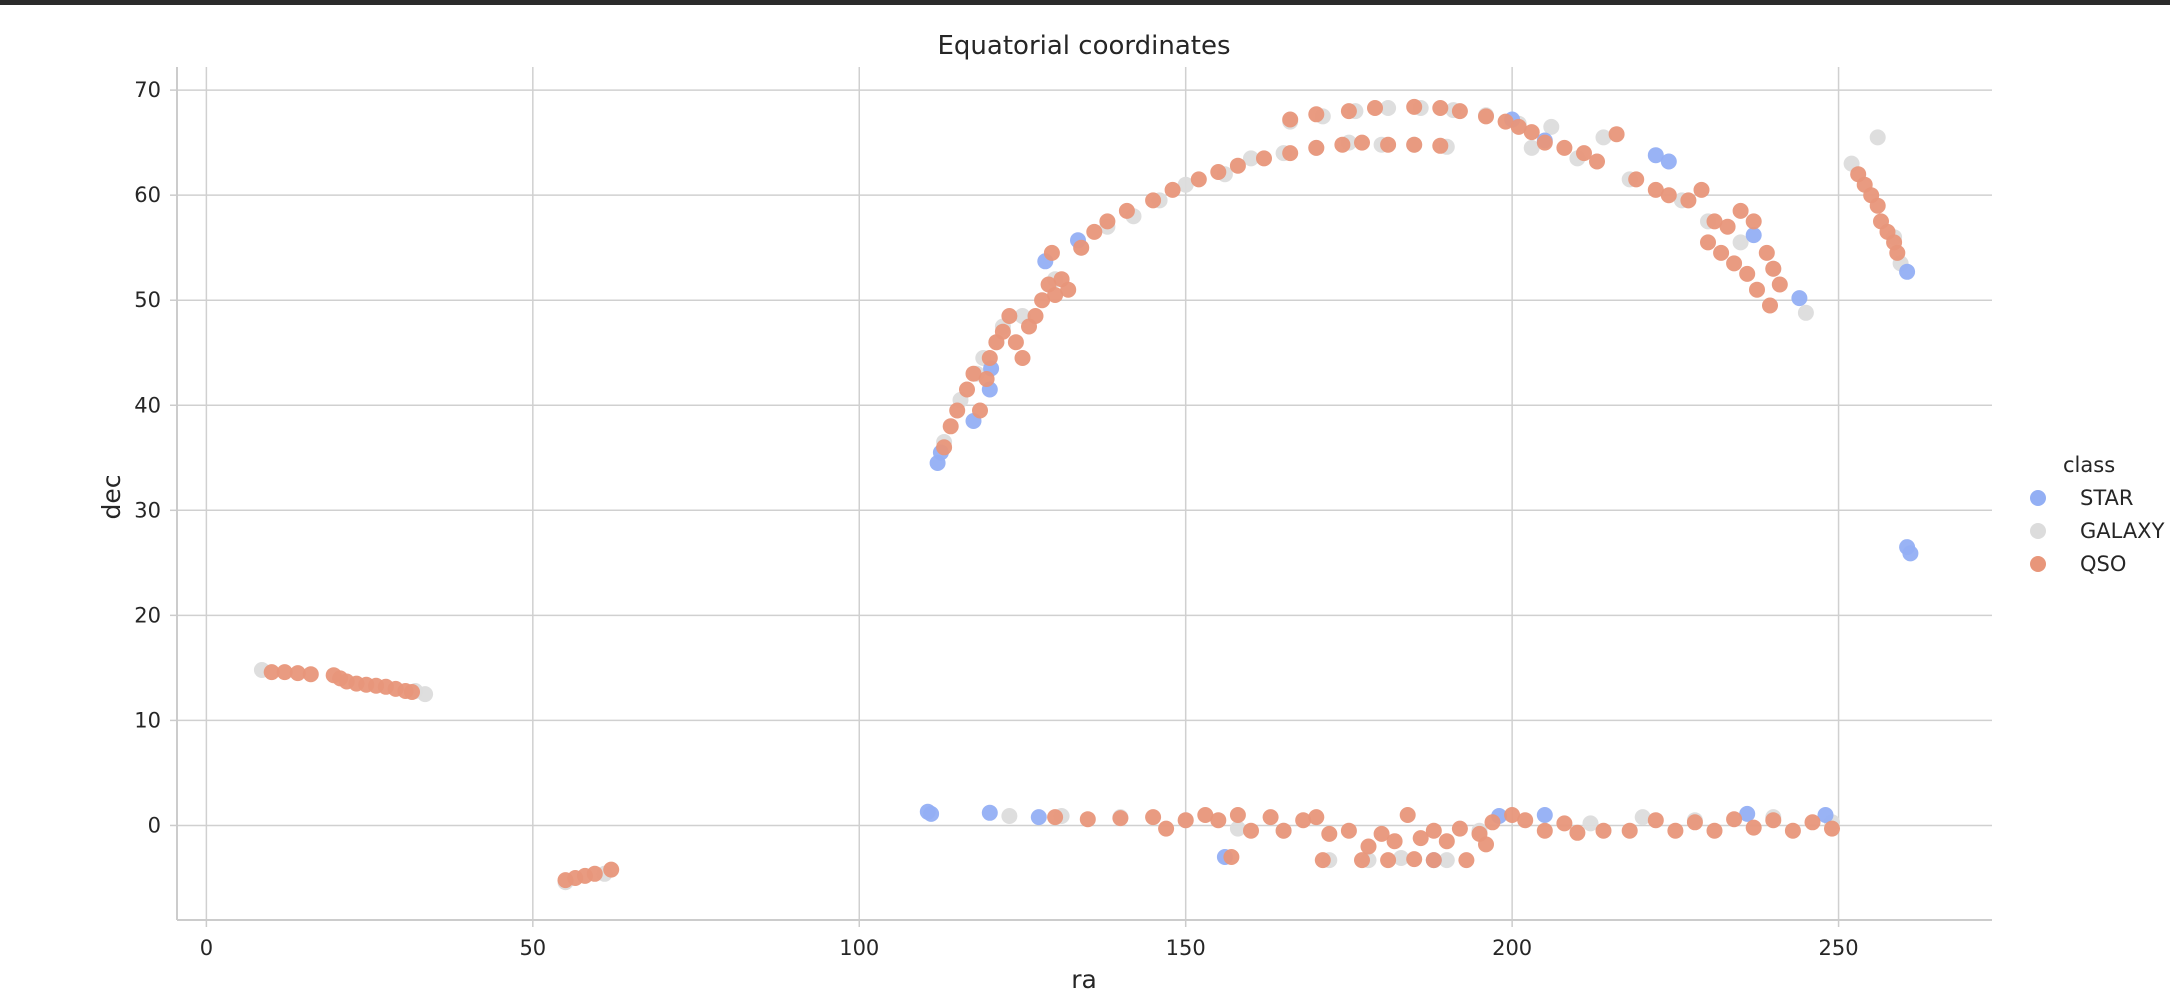 The image size is (2170, 1006). Describe the element at coordinates (2097, 514) in the screenshot. I see `legend: class STAR GALAXY QSO` at that location.